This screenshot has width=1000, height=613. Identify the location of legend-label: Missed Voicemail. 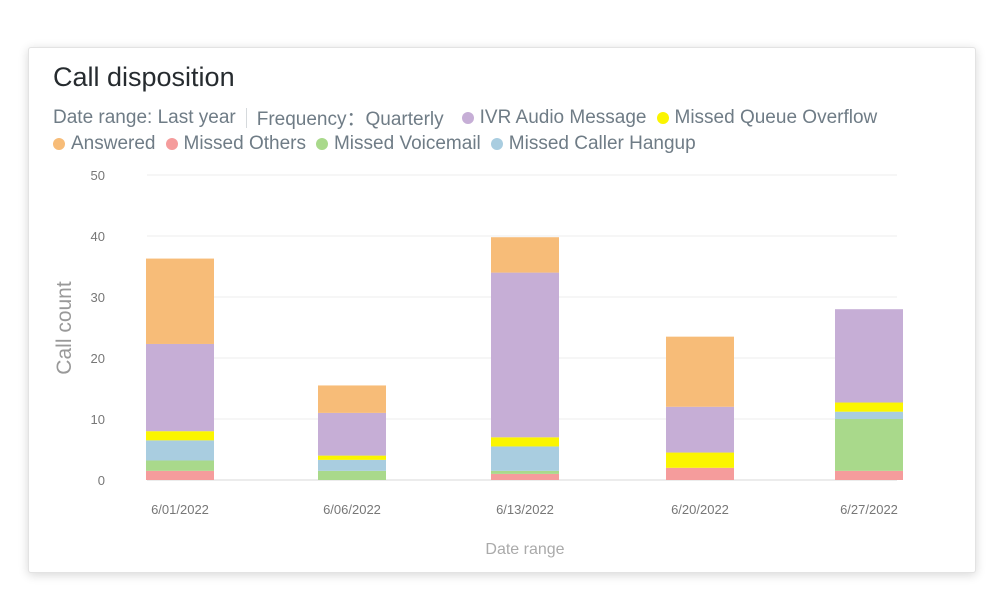
(407, 143).